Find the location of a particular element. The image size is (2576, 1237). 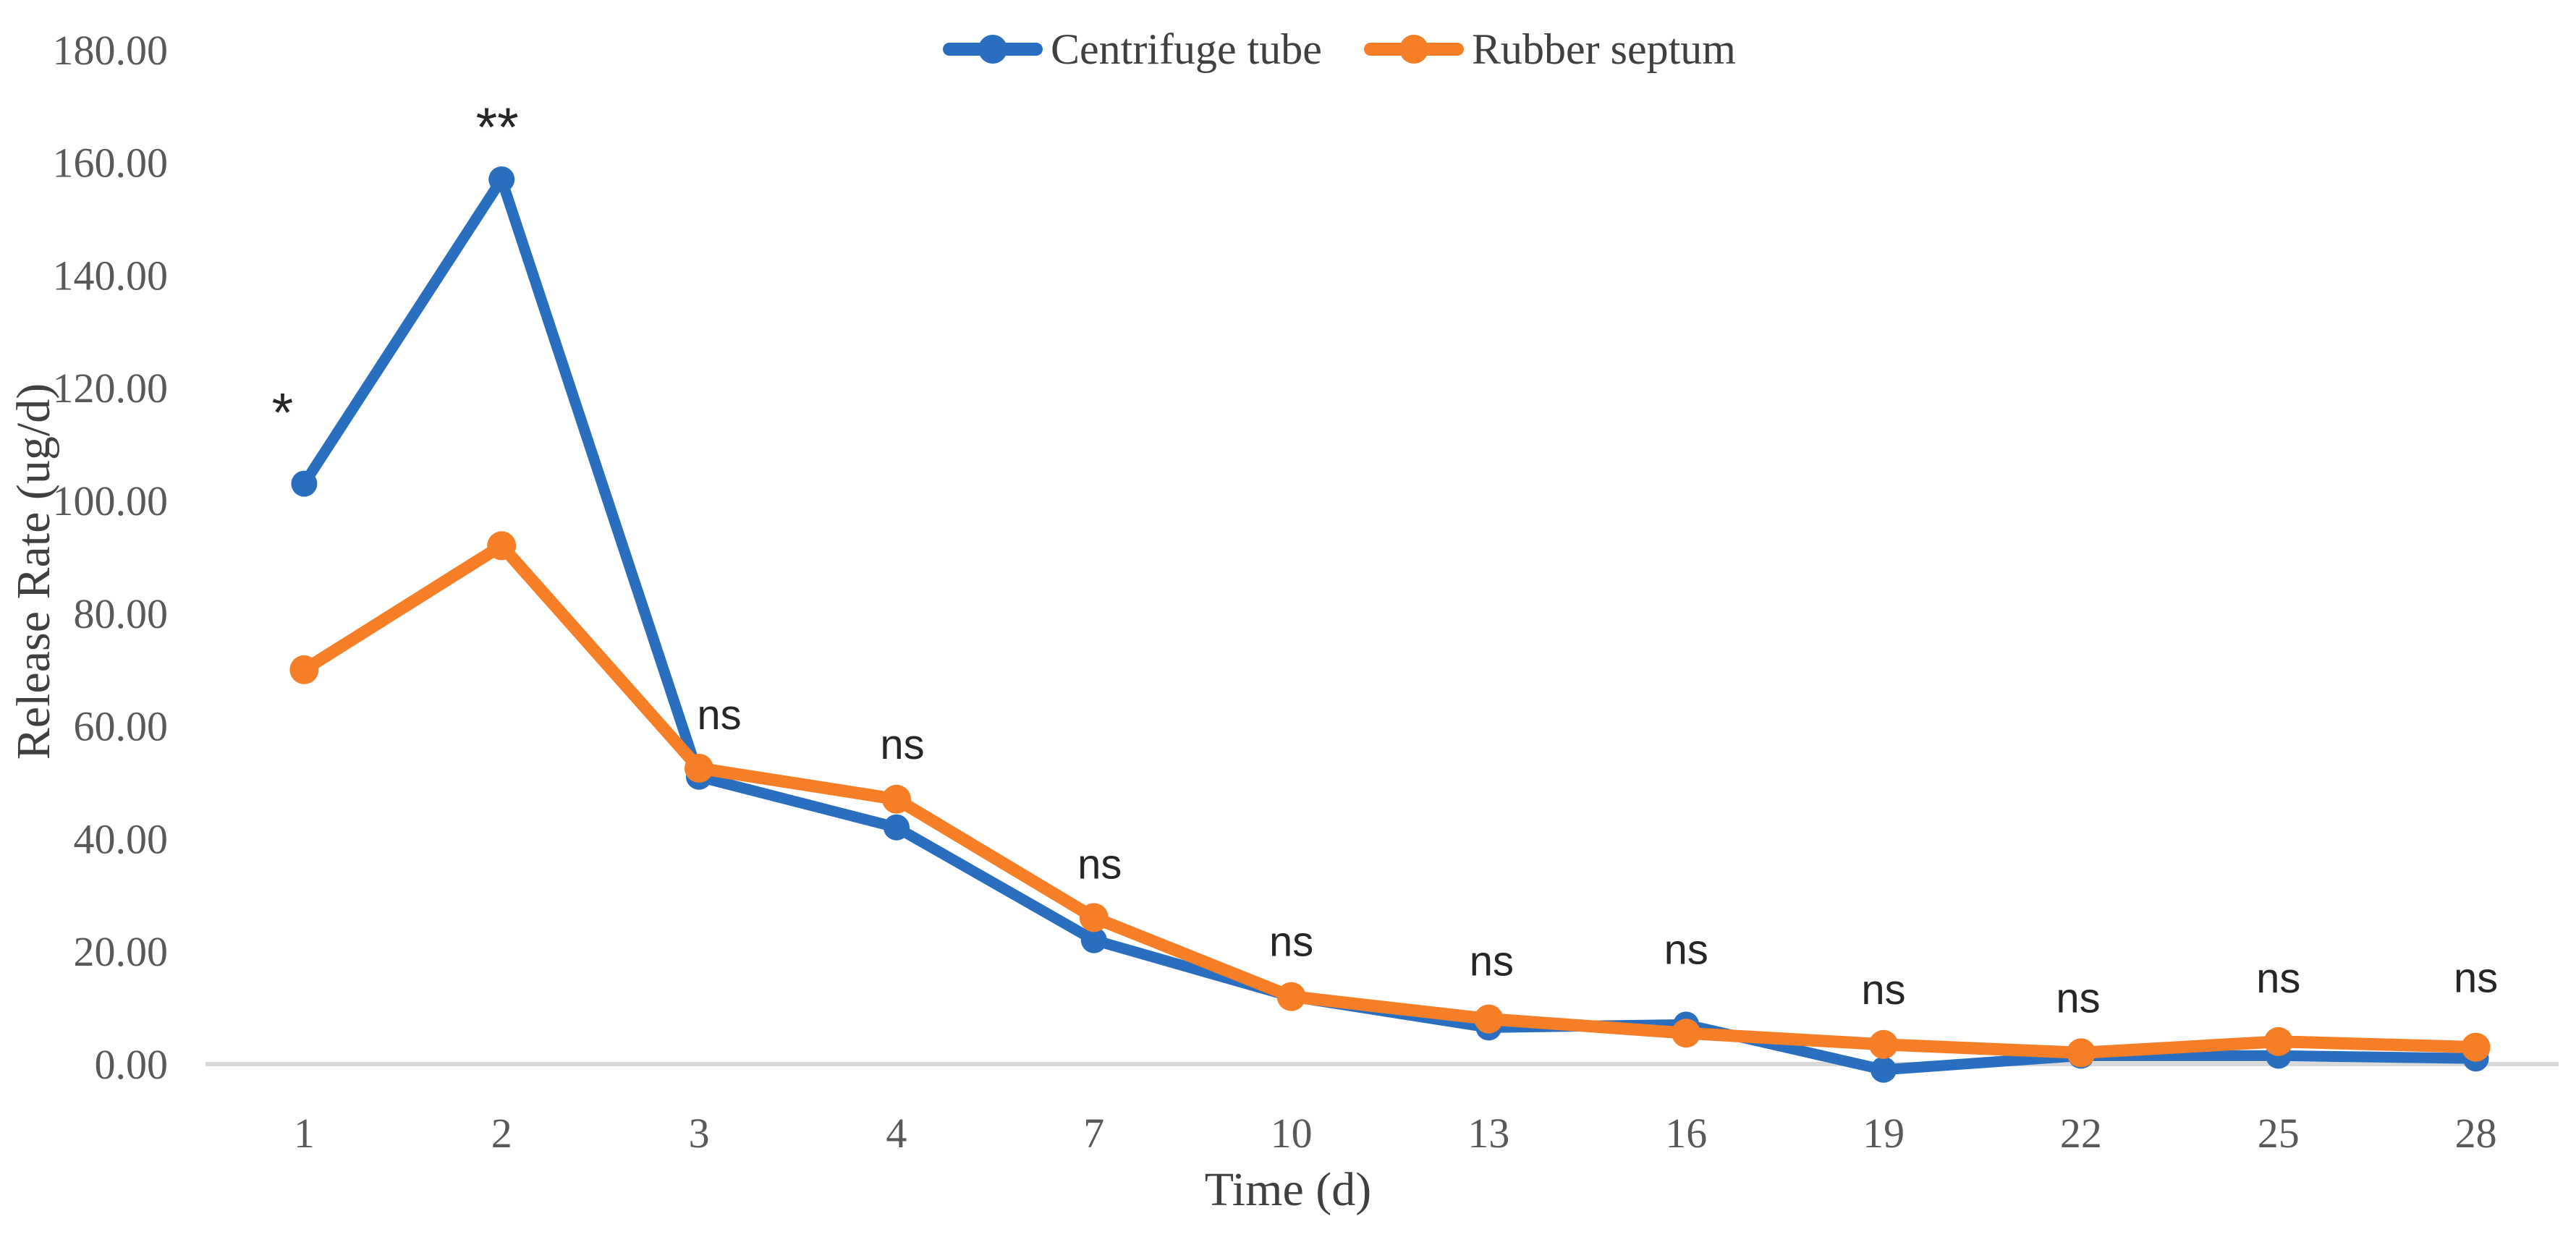

y-tick-label: 60.00 is located at coordinates (121, 726).